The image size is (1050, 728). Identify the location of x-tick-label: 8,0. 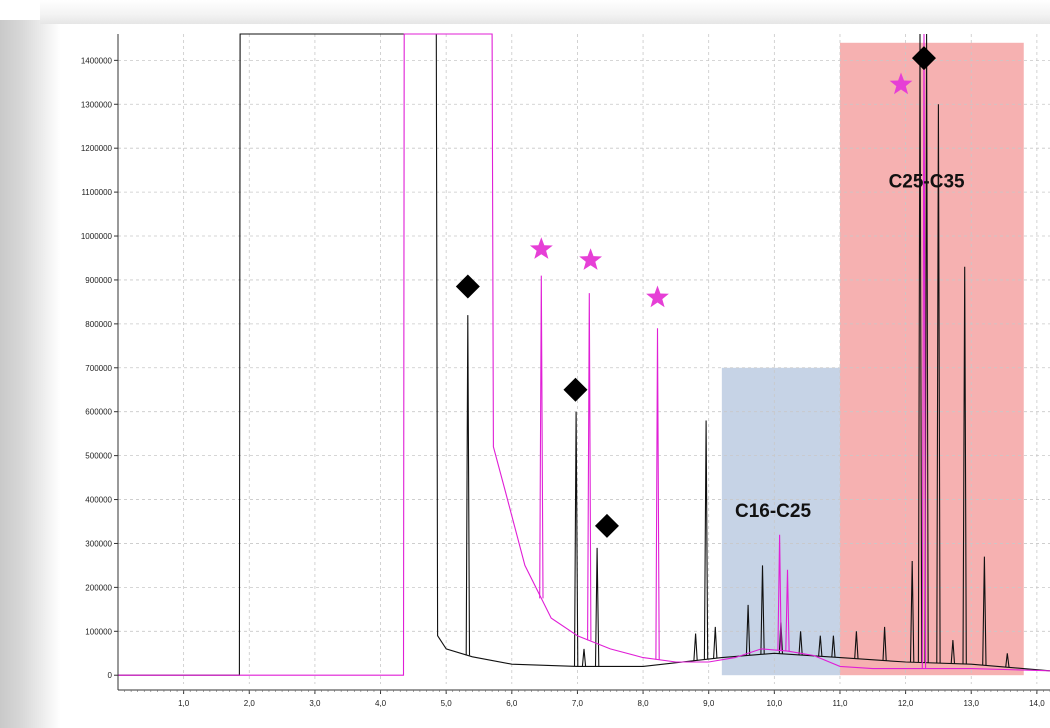
(644, 703).